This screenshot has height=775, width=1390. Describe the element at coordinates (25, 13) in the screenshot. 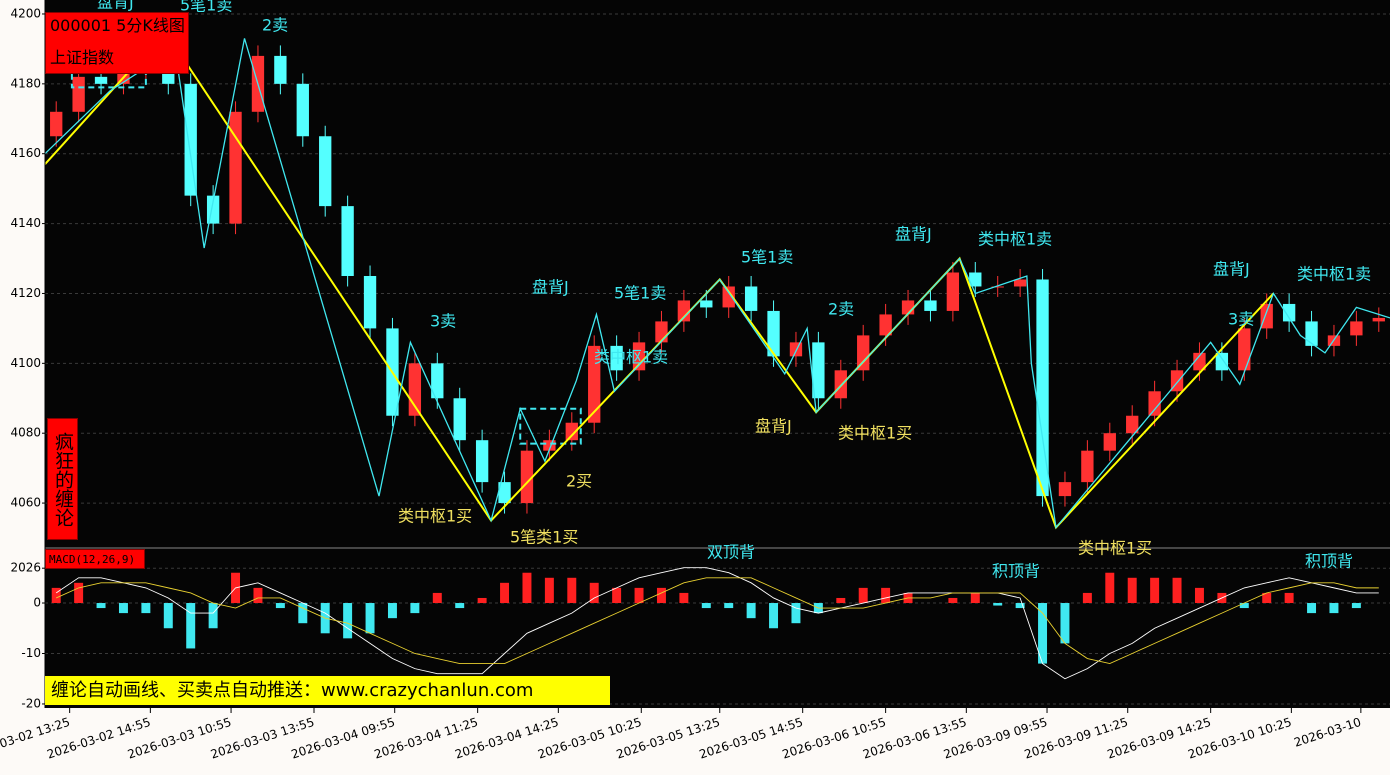

I see `y-tick-label: 4200` at that location.